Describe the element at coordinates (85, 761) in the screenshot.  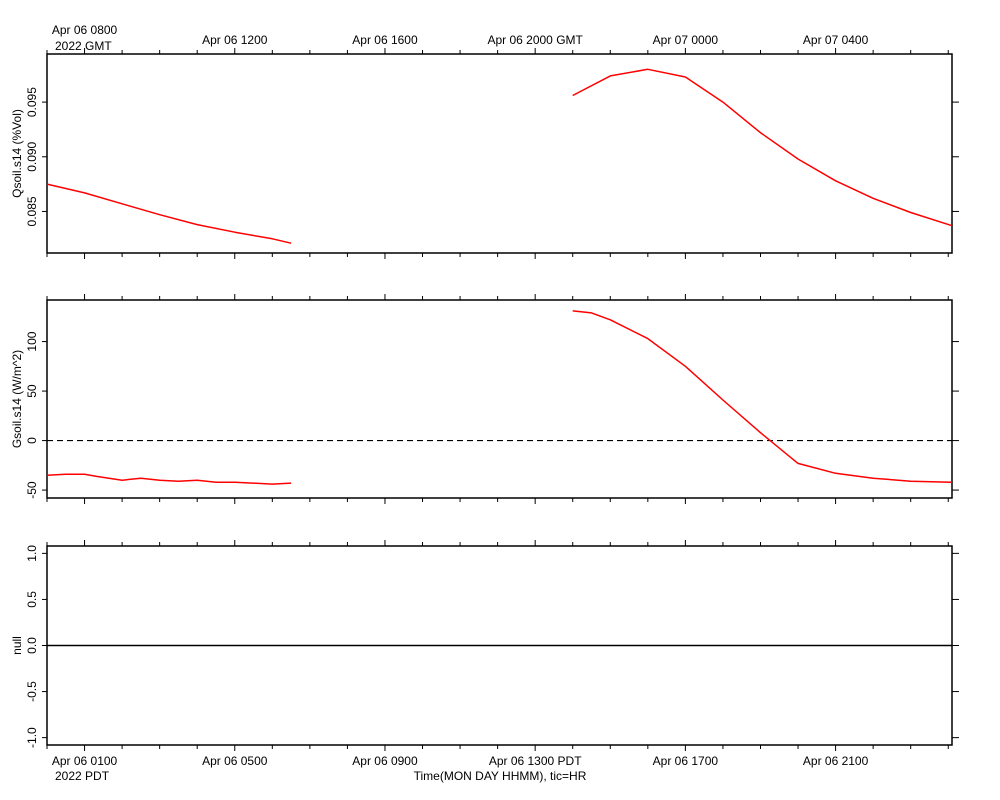
I see `bottom-tick-label: Apr 06 0100` at that location.